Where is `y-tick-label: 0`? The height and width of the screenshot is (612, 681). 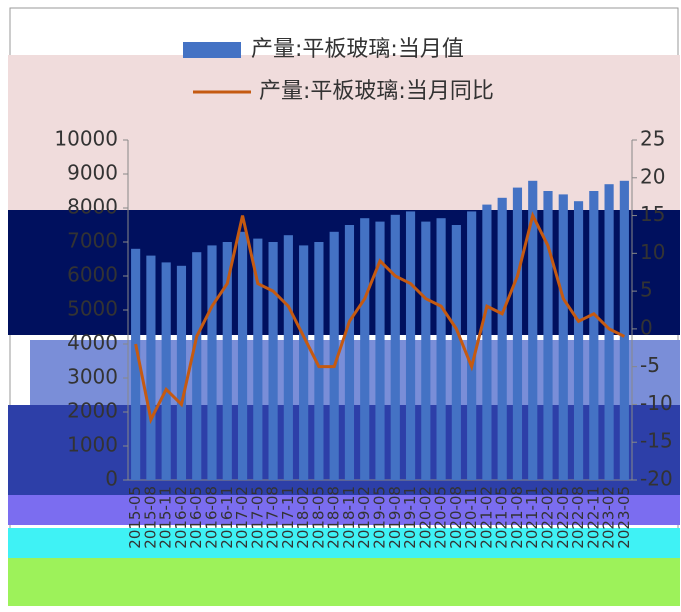
y-tick-label: 0 is located at coordinates (111, 479).